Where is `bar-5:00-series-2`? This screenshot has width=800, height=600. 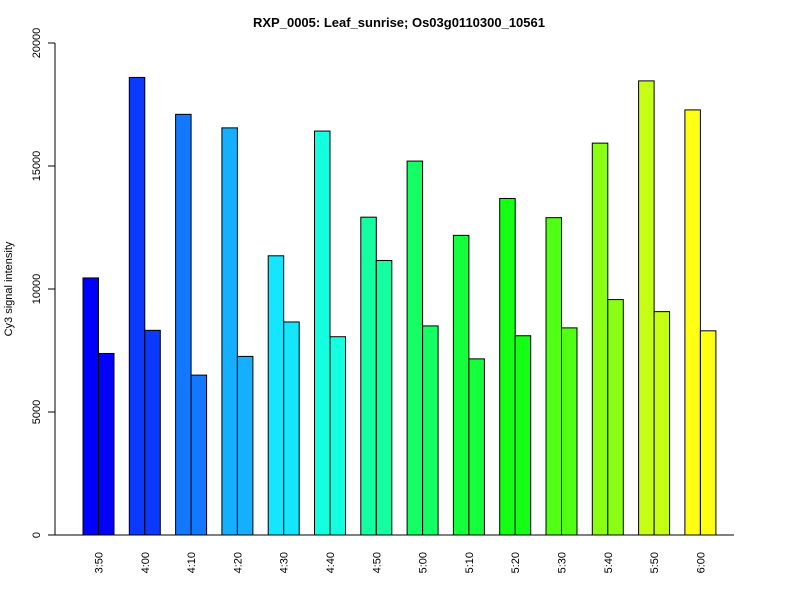 bar-5:00-series-2 is located at coordinates (430, 430).